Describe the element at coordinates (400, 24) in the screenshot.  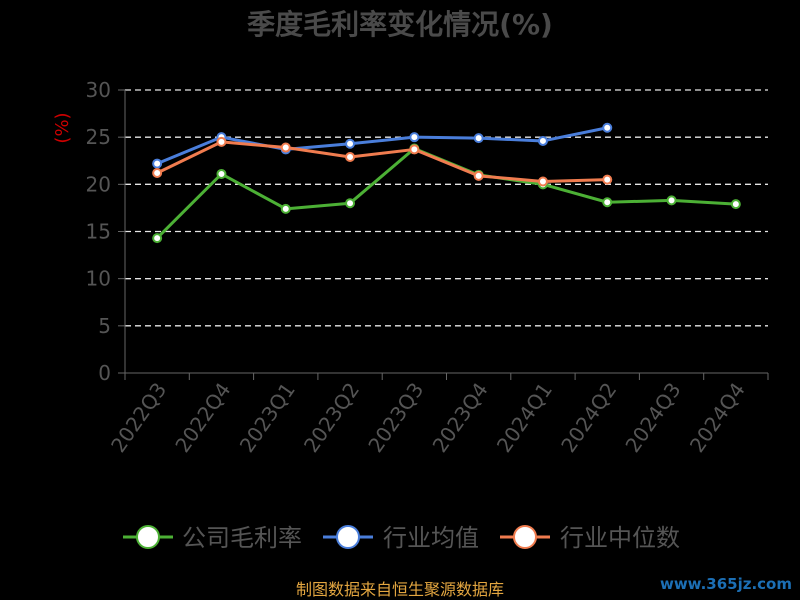
I see `chart-title: 季度毛利率变化情况(%)` at that location.